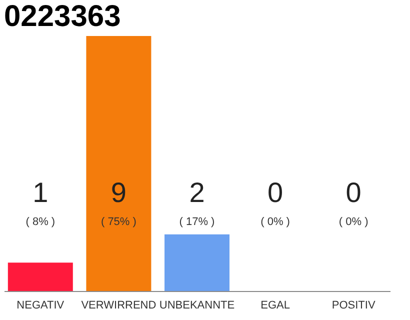 This screenshot has width=410, height=320. What do you see at coordinates (40, 306) in the screenshot?
I see `x-tick-label: NEGATIV` at bounding box center [40, 306].